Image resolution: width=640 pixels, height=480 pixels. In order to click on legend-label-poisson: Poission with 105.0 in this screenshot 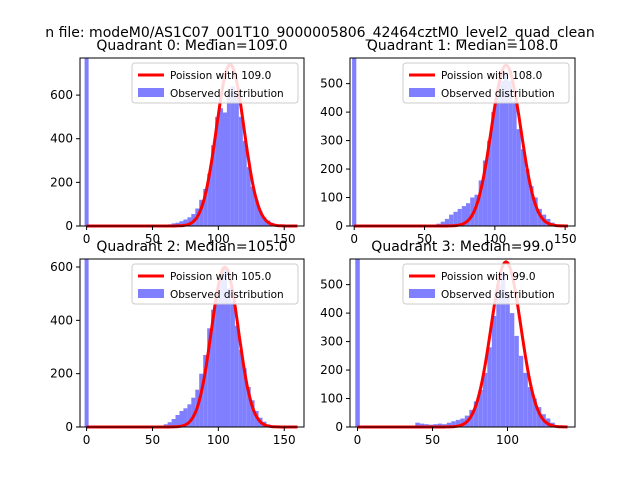, I will do `click(220, 277)`.